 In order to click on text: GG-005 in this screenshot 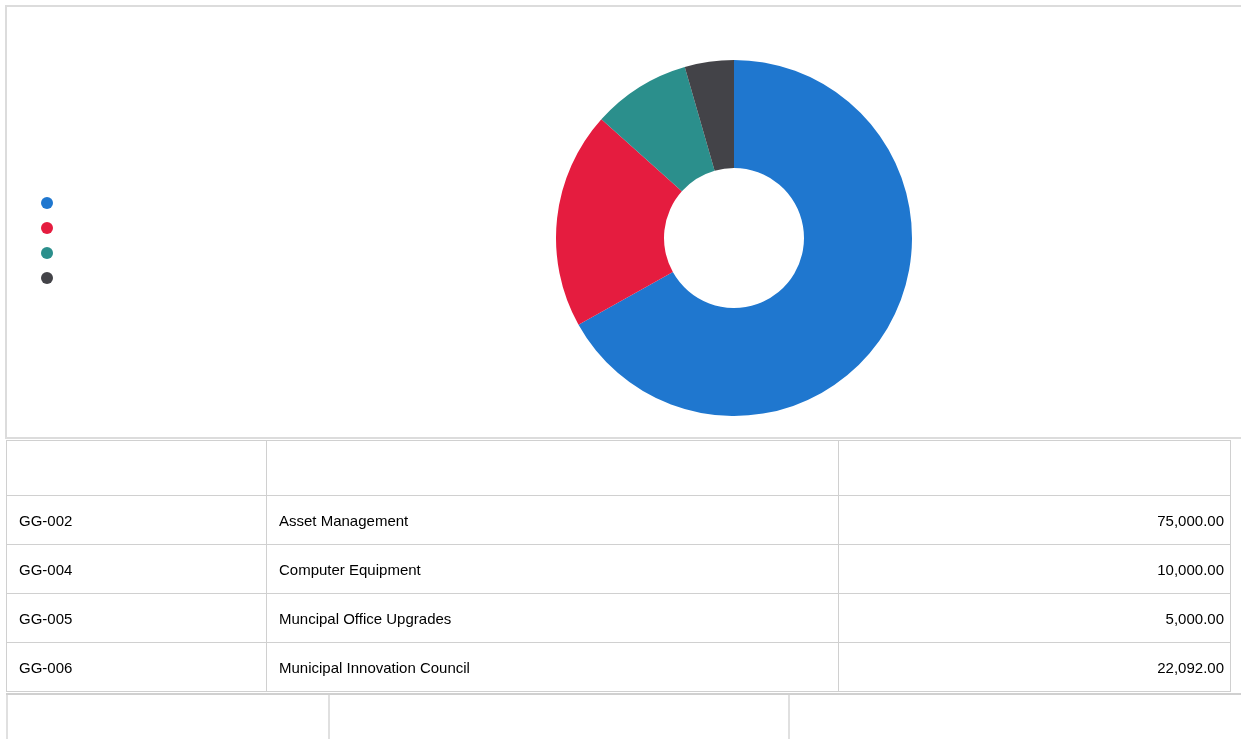, I will do `click(136, 618)`.